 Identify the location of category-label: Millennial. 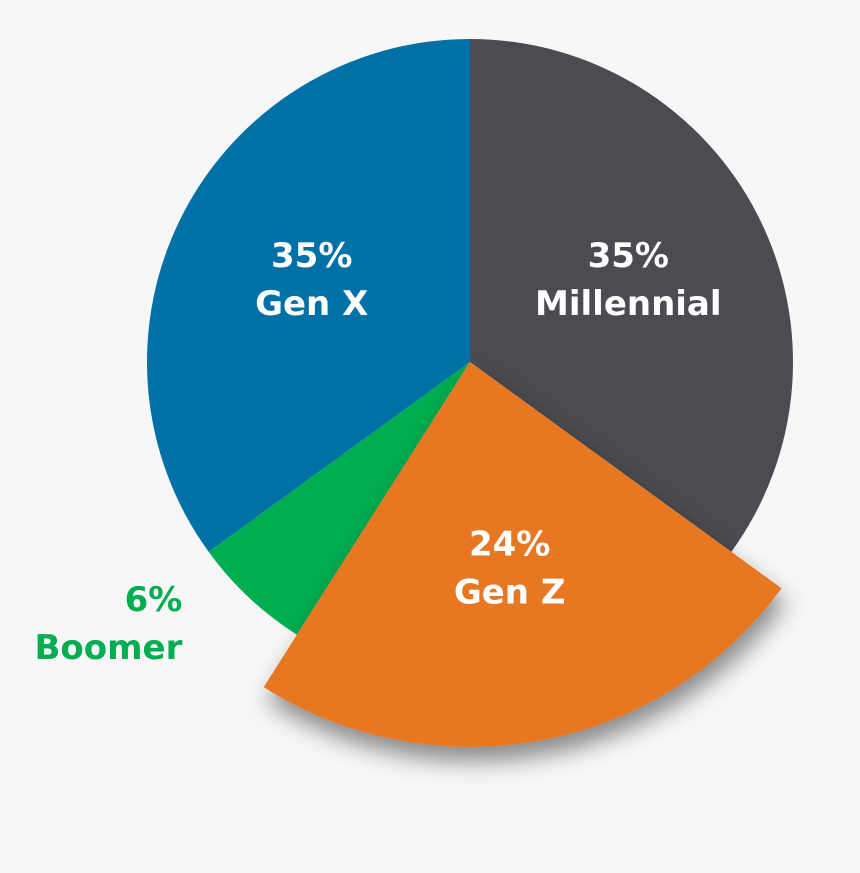
(628, 304).